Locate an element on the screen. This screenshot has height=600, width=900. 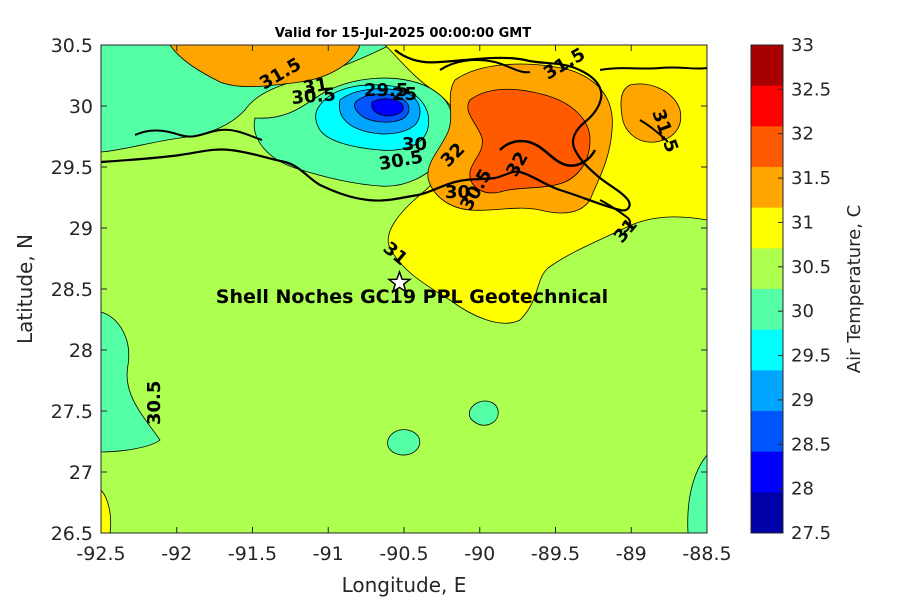
colorbar-frame is located at coordinates (767, 289).